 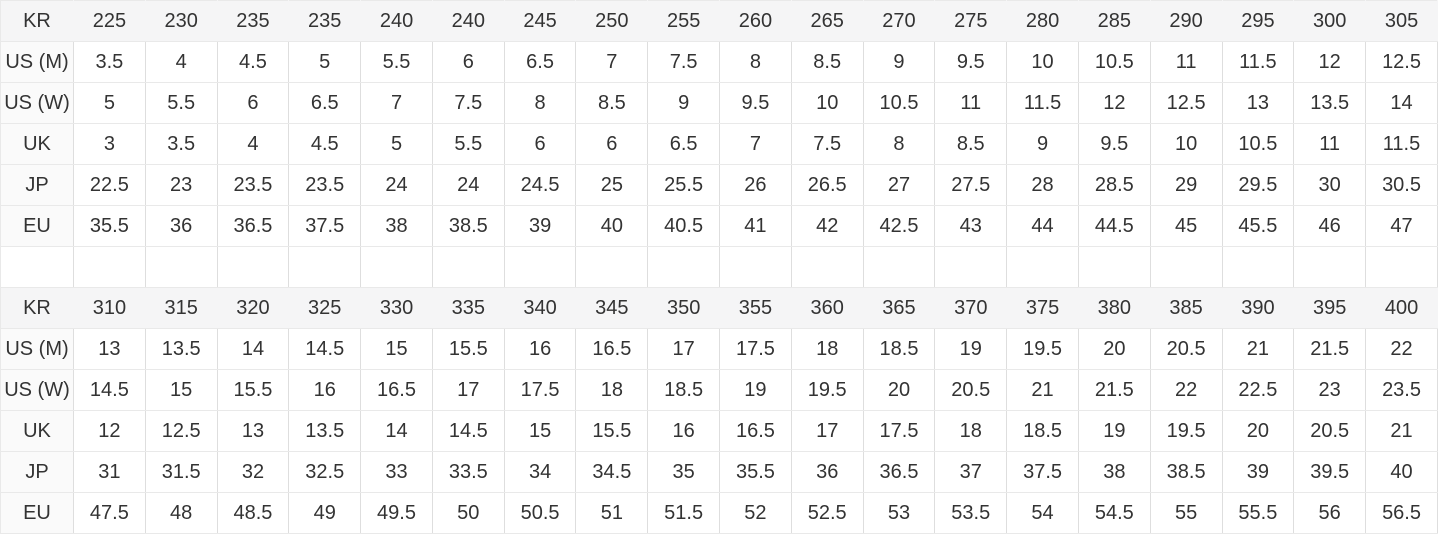 What do you see at coordinates (612, 513) in the screenshot?
I see `size-value-cell: 51` at bounding box center [612, 513].